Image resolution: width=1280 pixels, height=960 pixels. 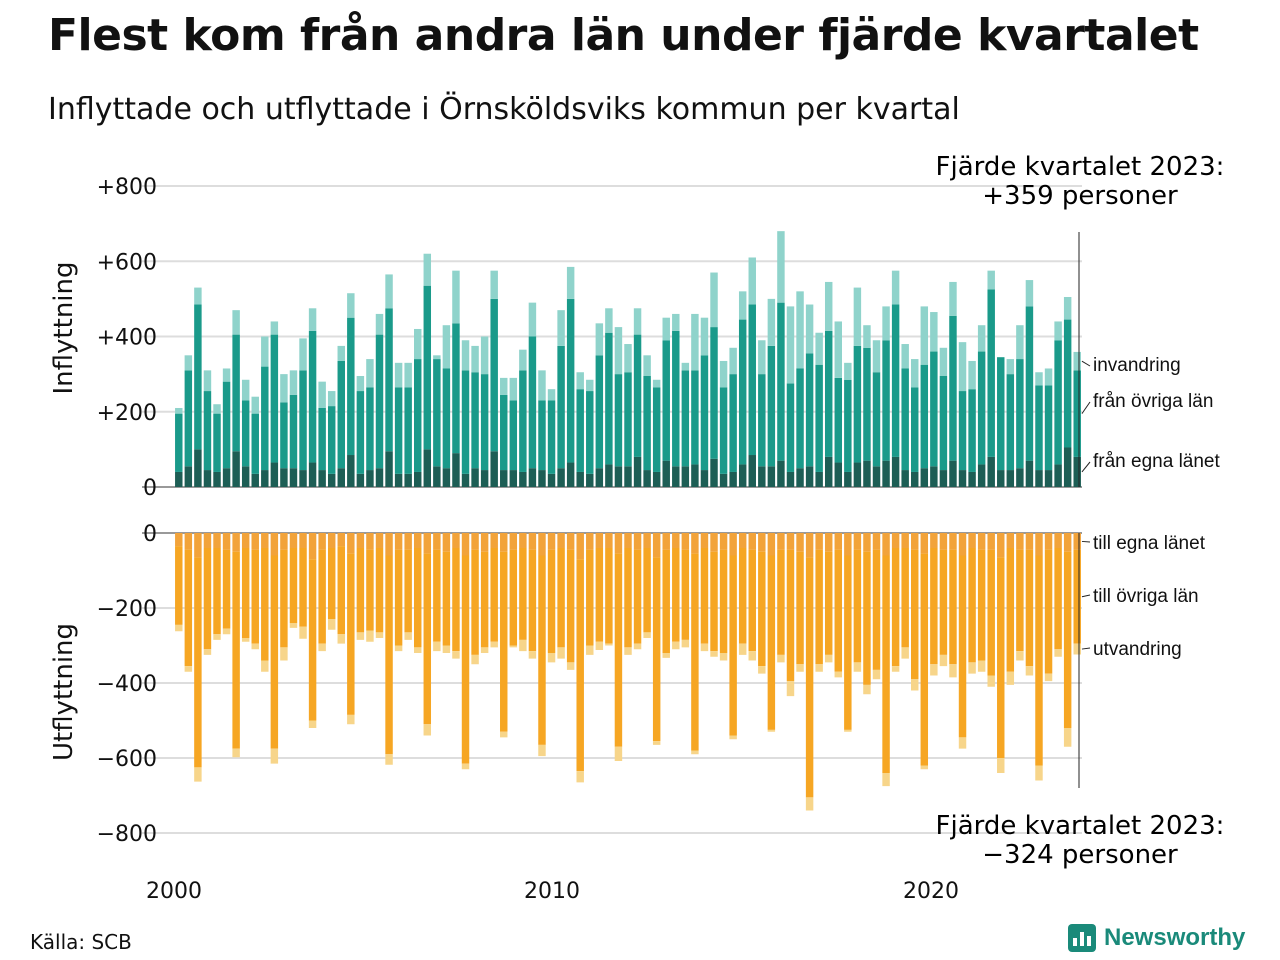 What do you see at coordinates (127, 684) in the screenshot?
I see `y-tick-label-bottom: −400` at bounding box center [127, 684].